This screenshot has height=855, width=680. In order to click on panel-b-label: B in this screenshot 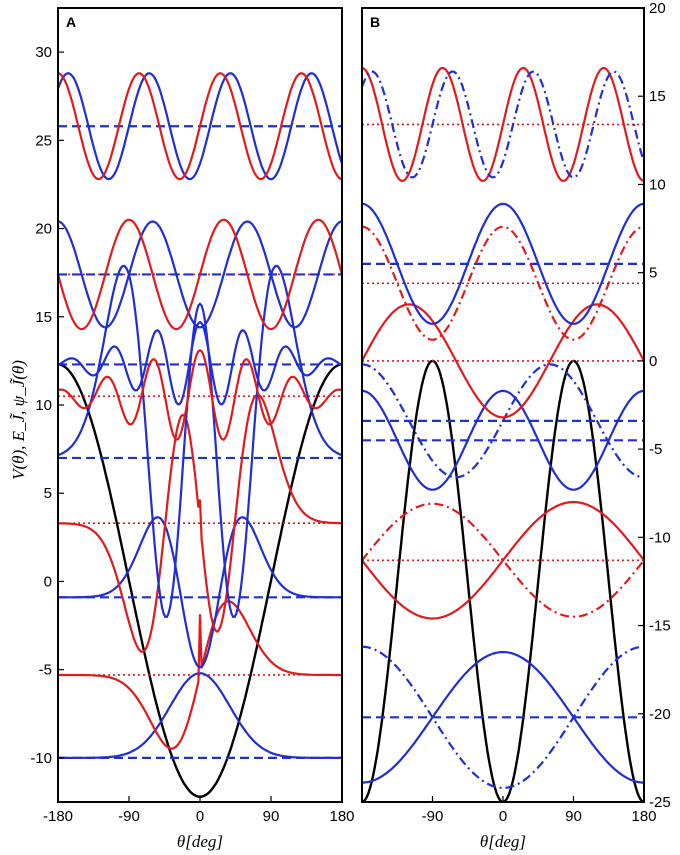, I will do `click(375, 22)`.